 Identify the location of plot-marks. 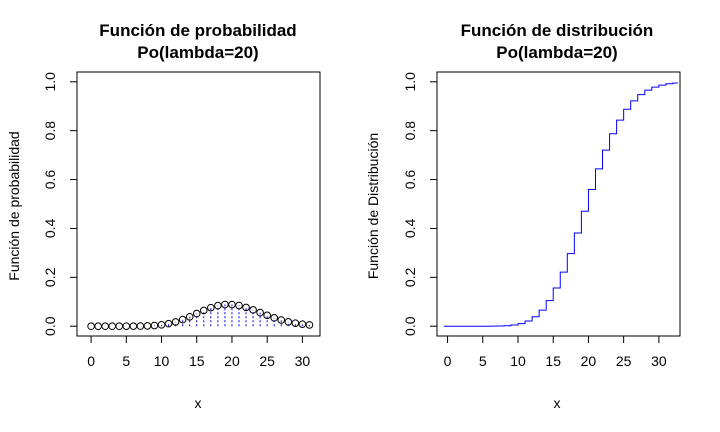
(200, 315).